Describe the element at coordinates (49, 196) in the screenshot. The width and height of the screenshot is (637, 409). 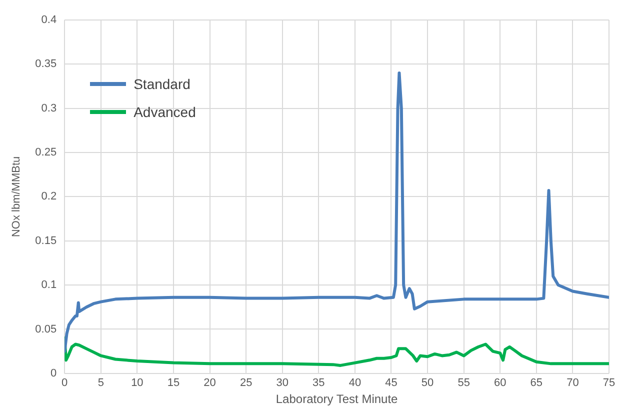
I see `y-tick-label: 0.2` at that location.